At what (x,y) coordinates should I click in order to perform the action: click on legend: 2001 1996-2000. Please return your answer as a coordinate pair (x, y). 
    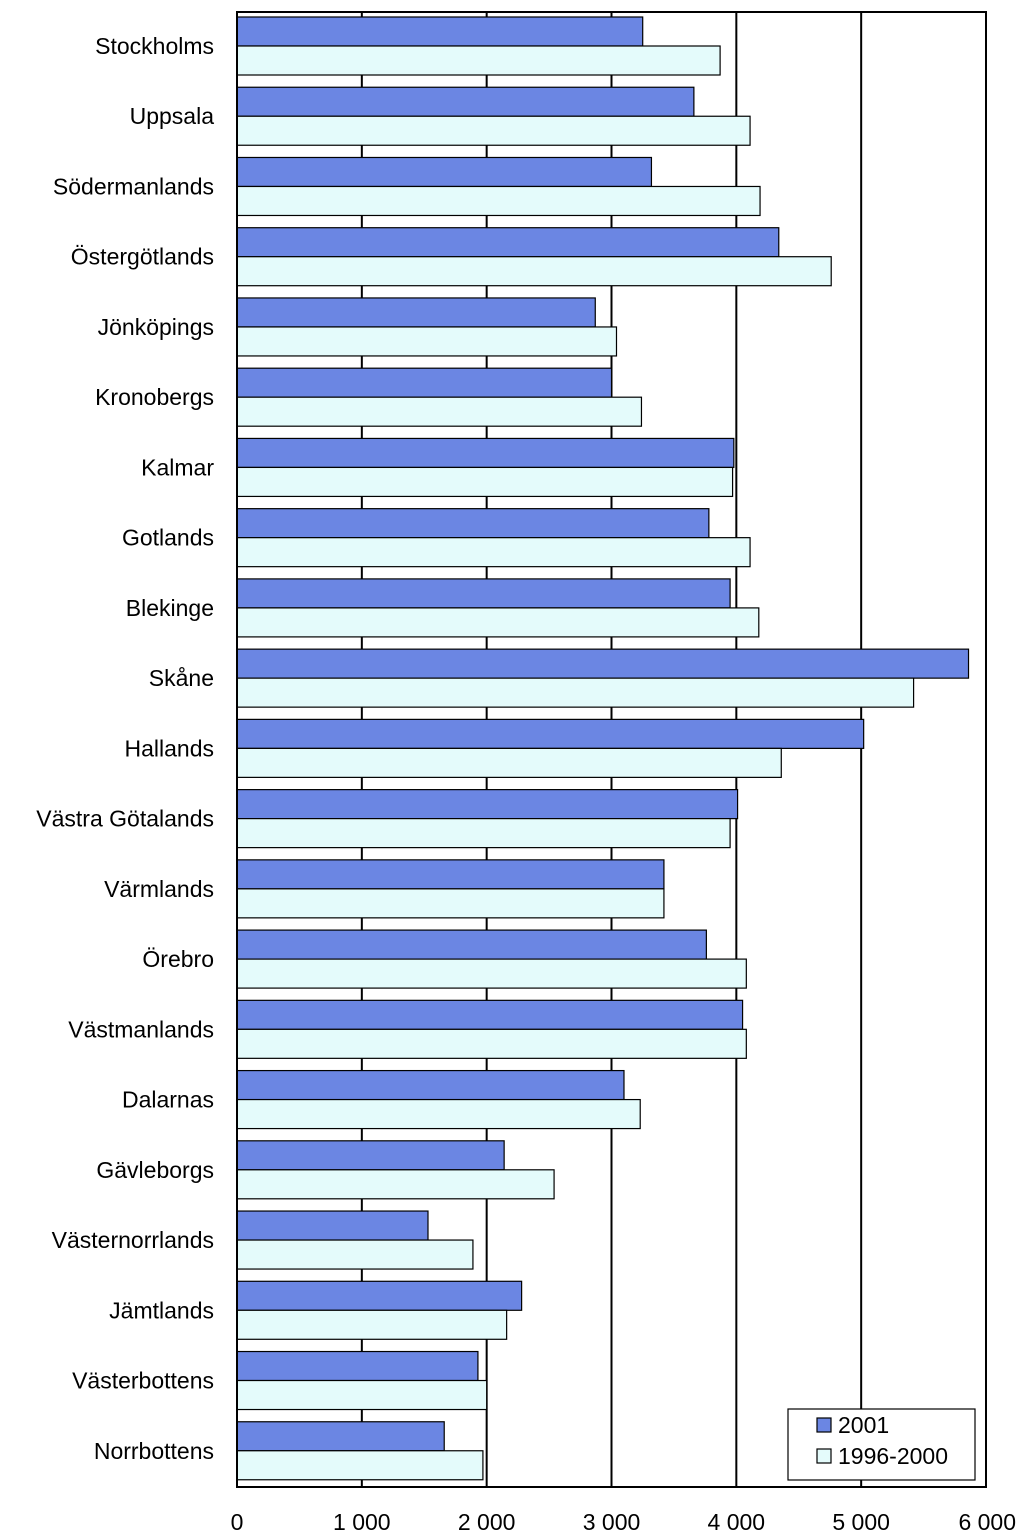
    Looking at the image, I should click on (881, 1444).